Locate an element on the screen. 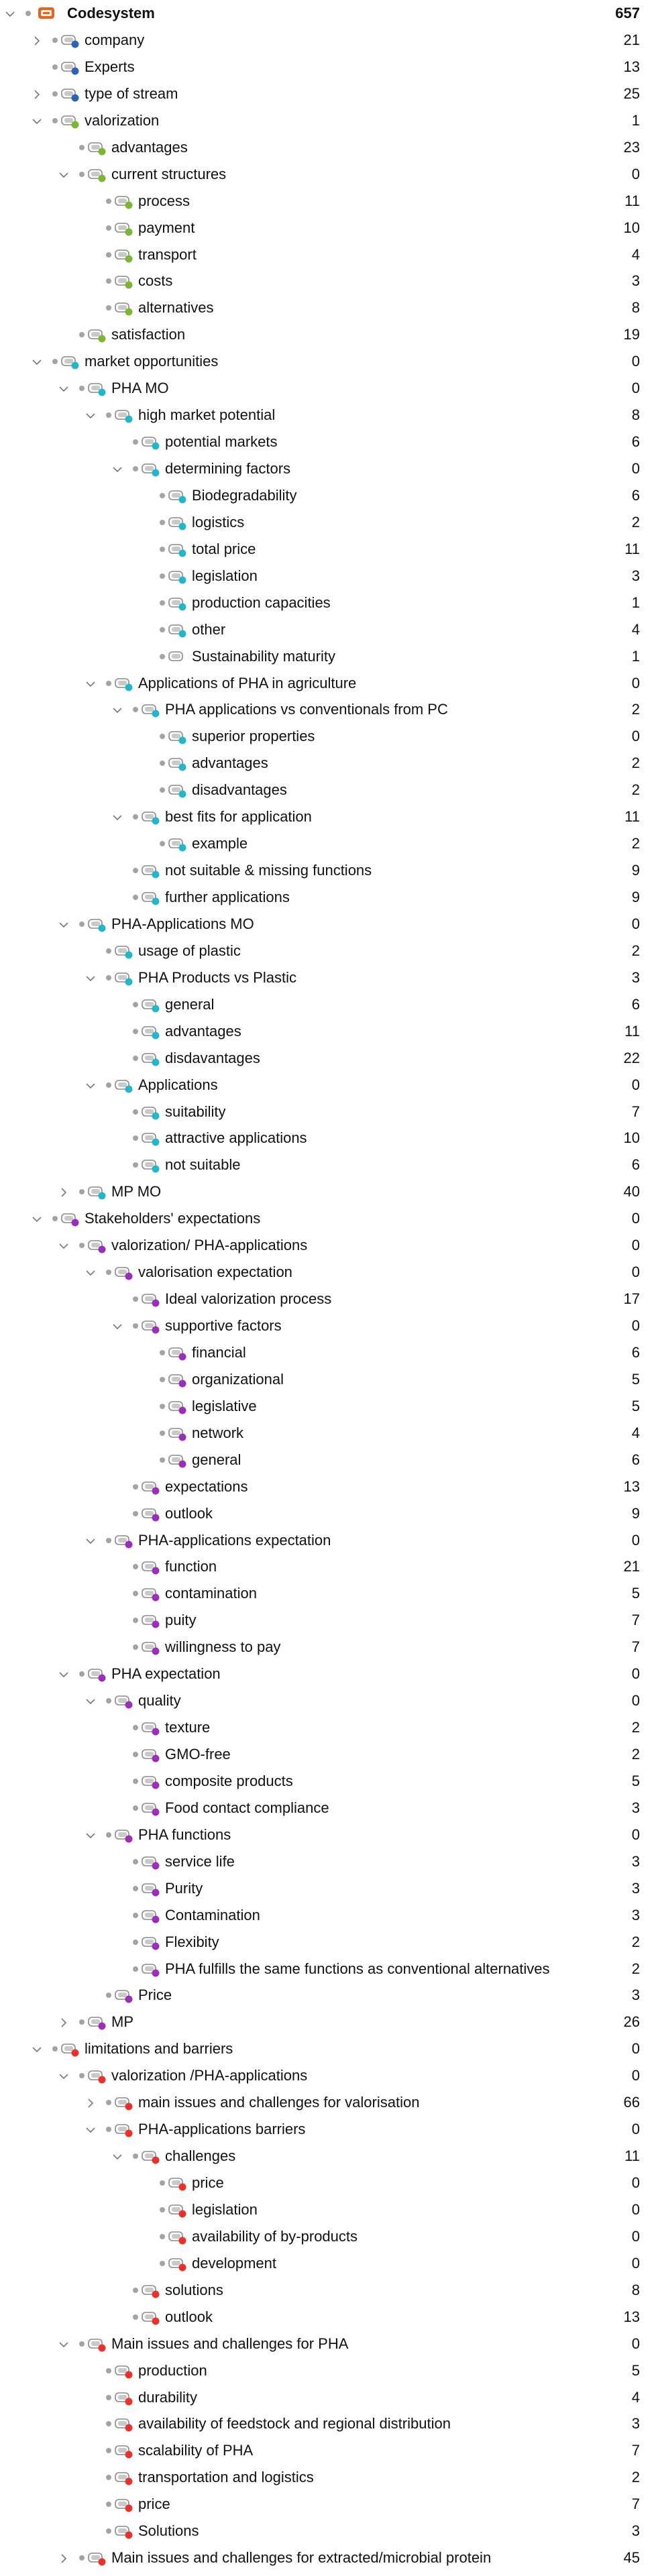 This screenshot has height=2576, width=656. tree-item-total-price: total price 11 is located at coordinates (328, 549).